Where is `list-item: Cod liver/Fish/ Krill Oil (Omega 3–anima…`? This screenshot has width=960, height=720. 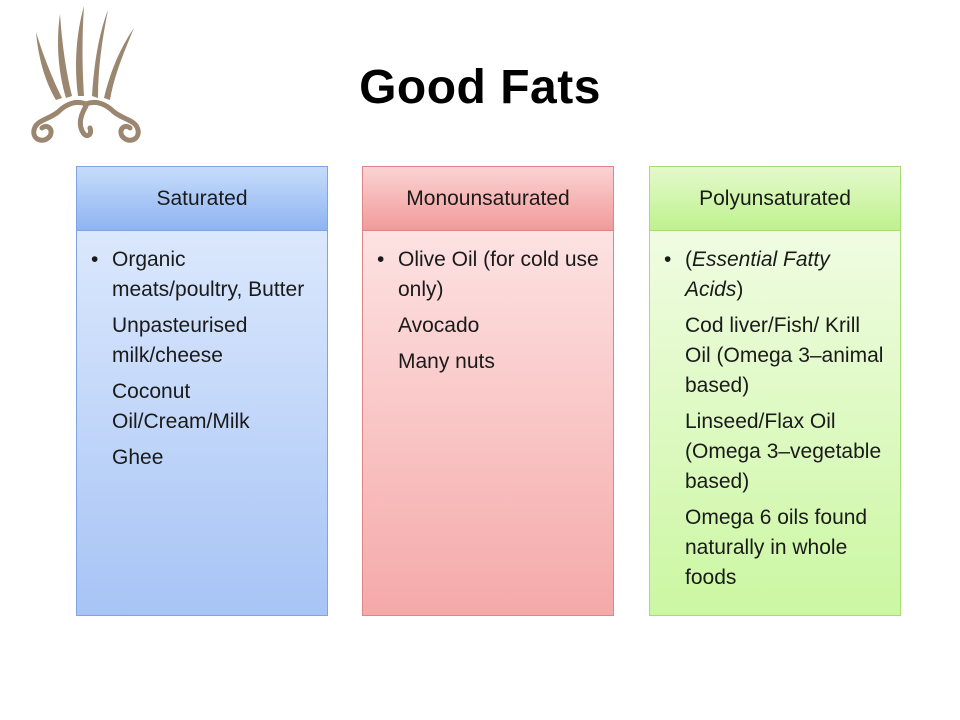 list-item: Cod liver/Fish/ Krill Oil (Omega 3–anima… is located at coordinates (774, 356).